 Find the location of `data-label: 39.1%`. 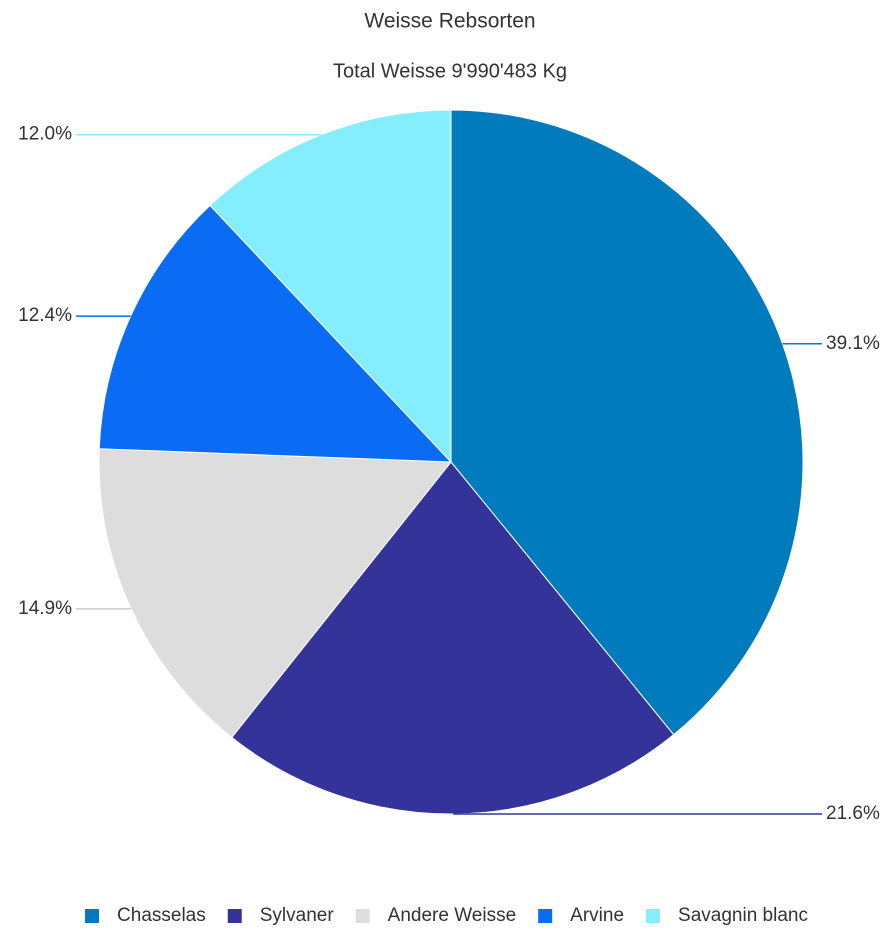

data-label: 39.1% is located at coordinates (853, 343).